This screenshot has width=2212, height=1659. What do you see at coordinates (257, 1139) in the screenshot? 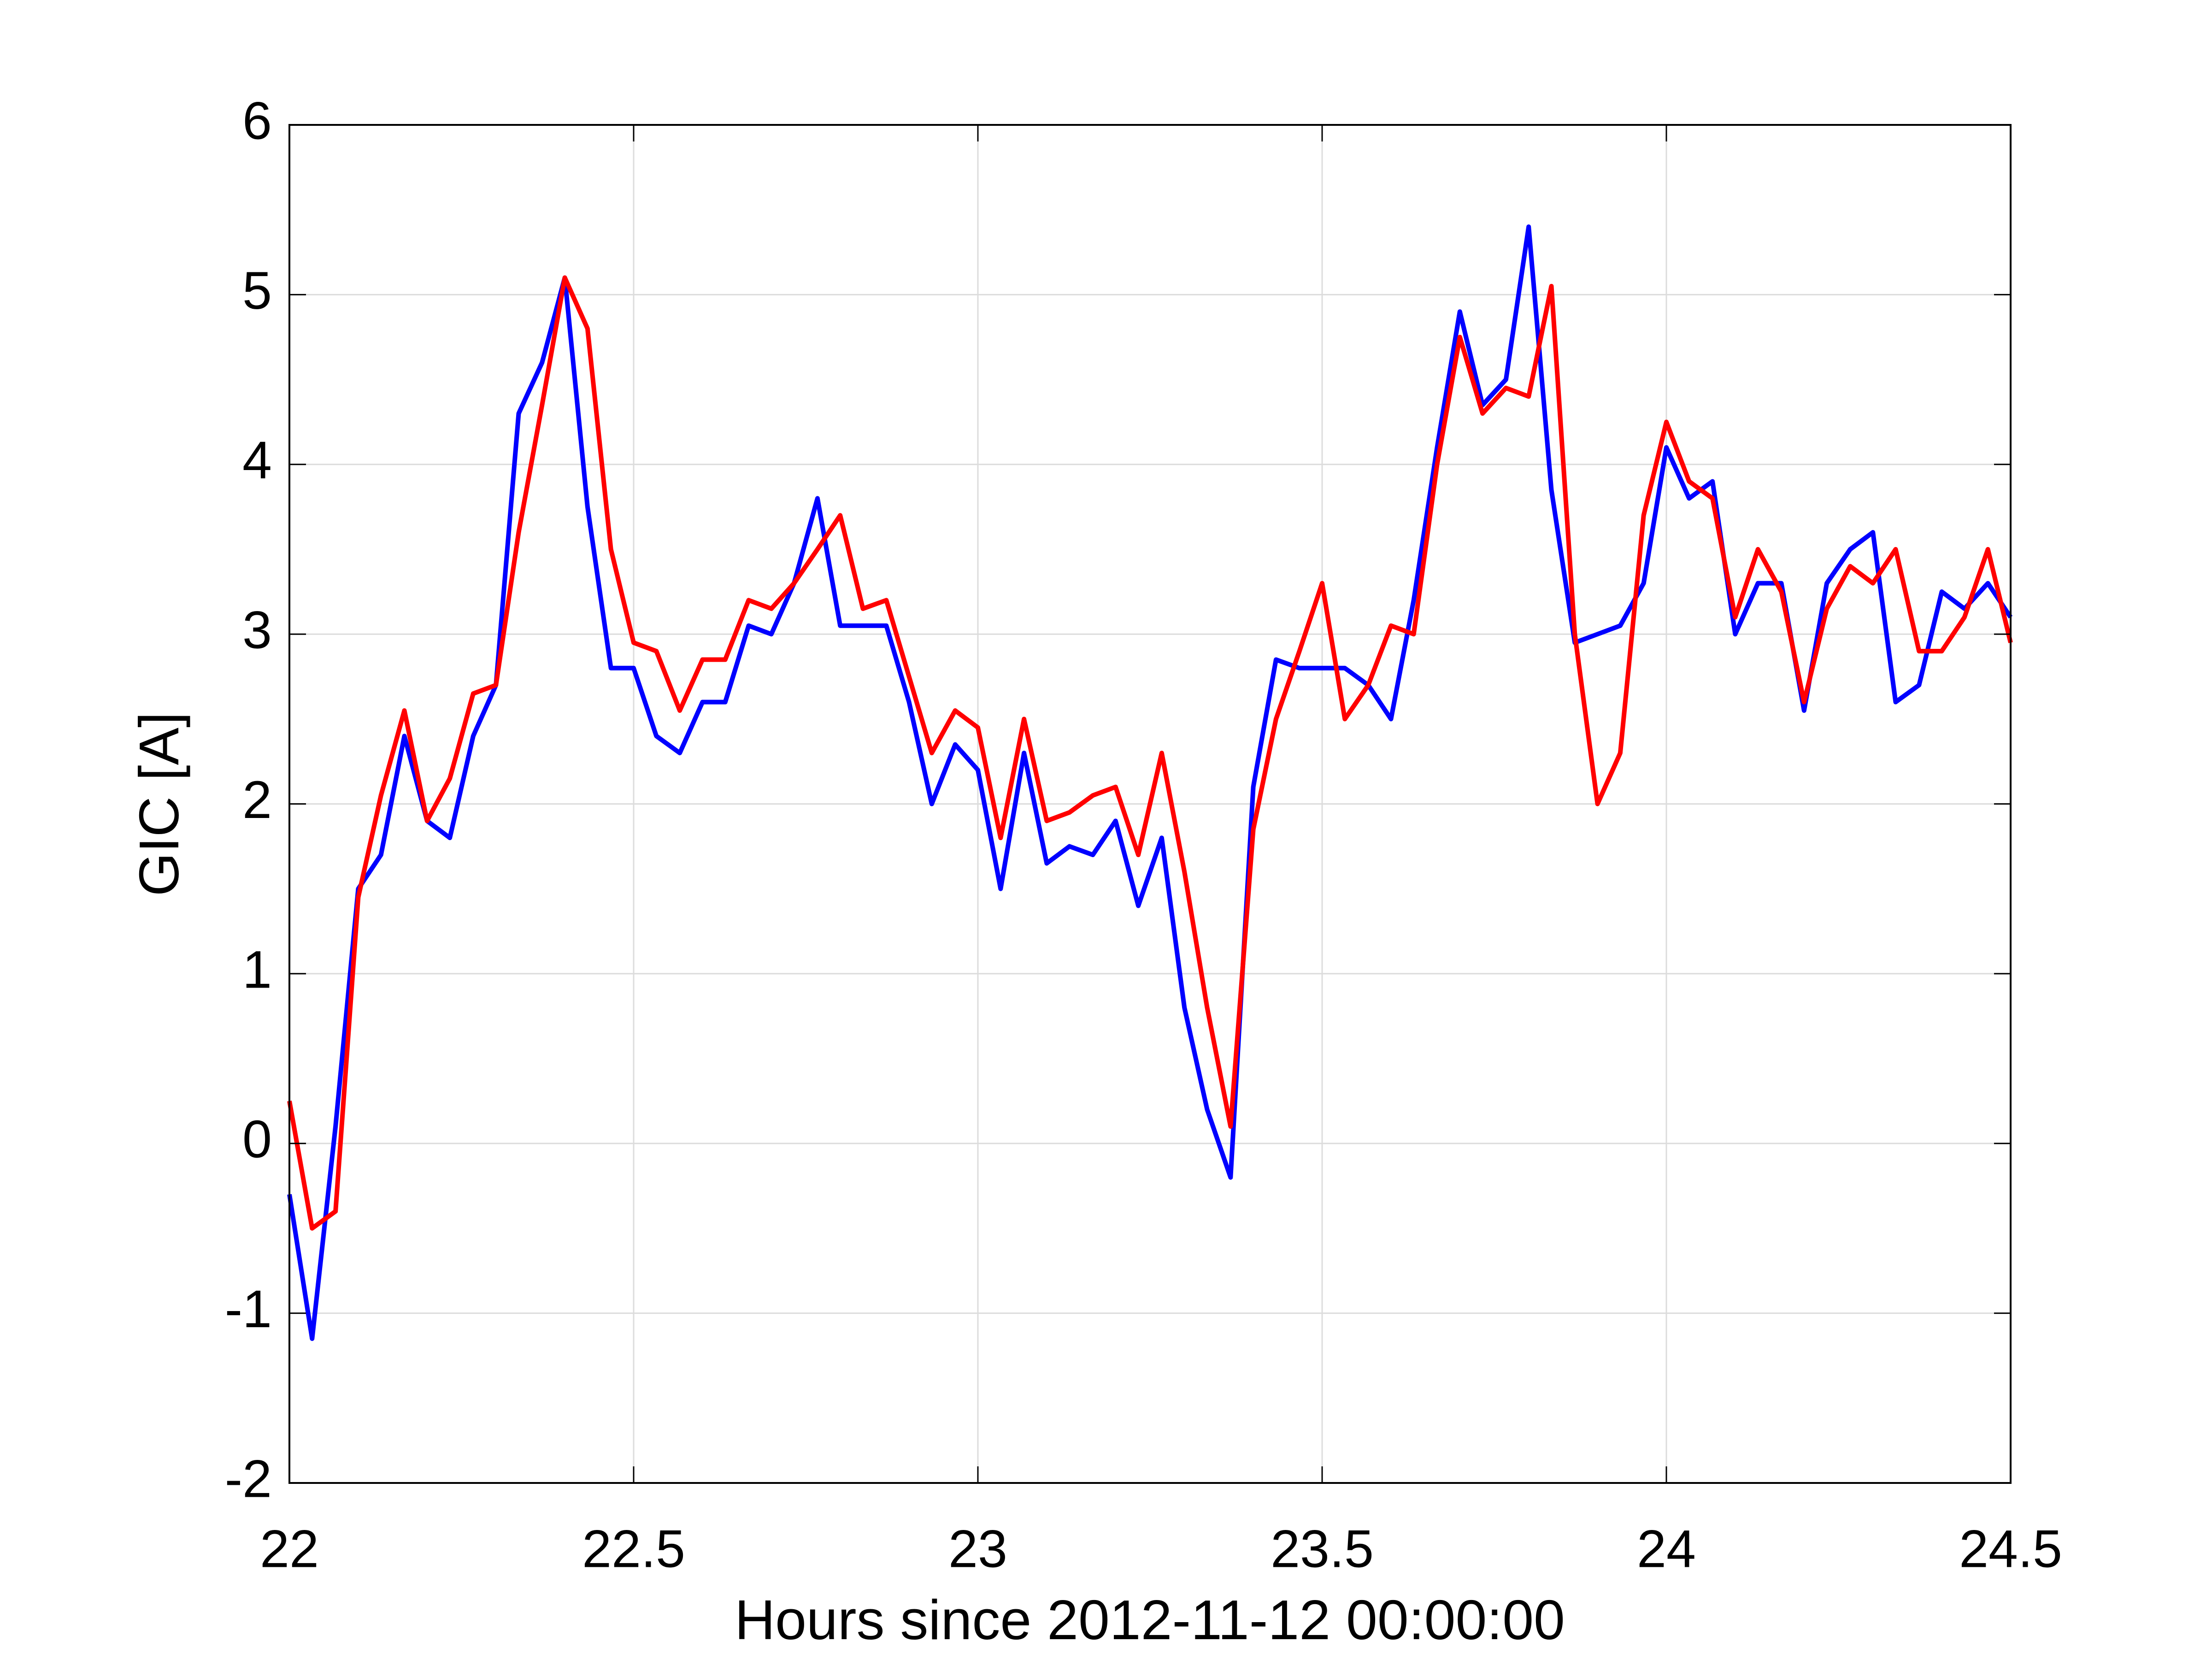
I see `y-tick-label: 0` at bounding box center [257, 1139].